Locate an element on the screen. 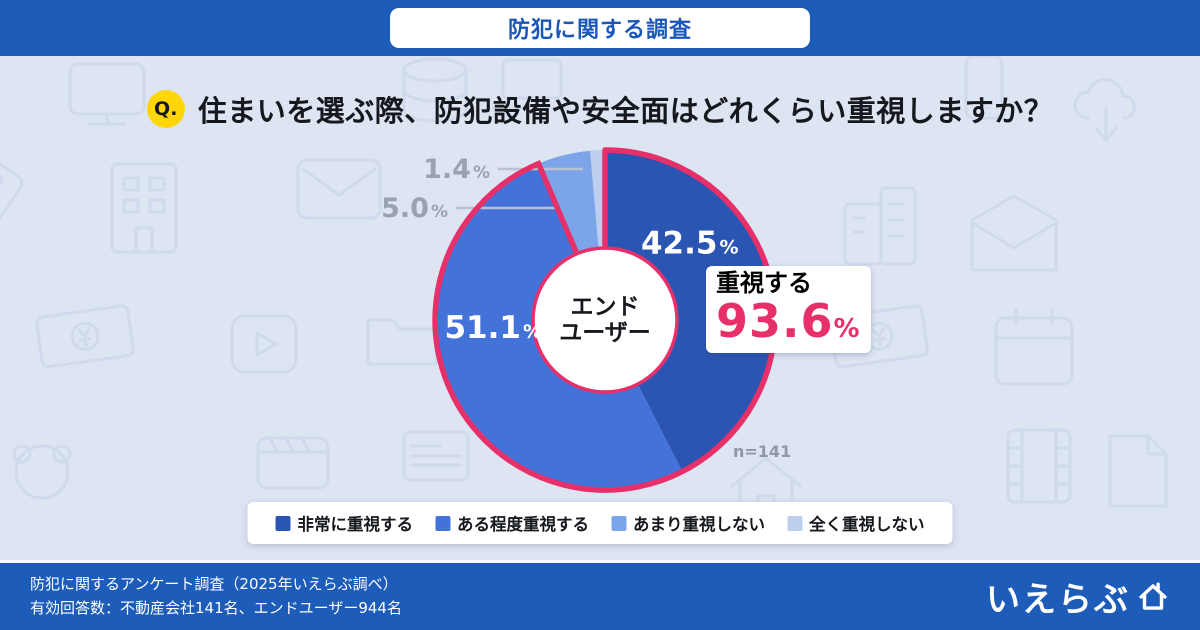  page-title-text: 防犯に関する調査 is located at coordinates (599, 30).